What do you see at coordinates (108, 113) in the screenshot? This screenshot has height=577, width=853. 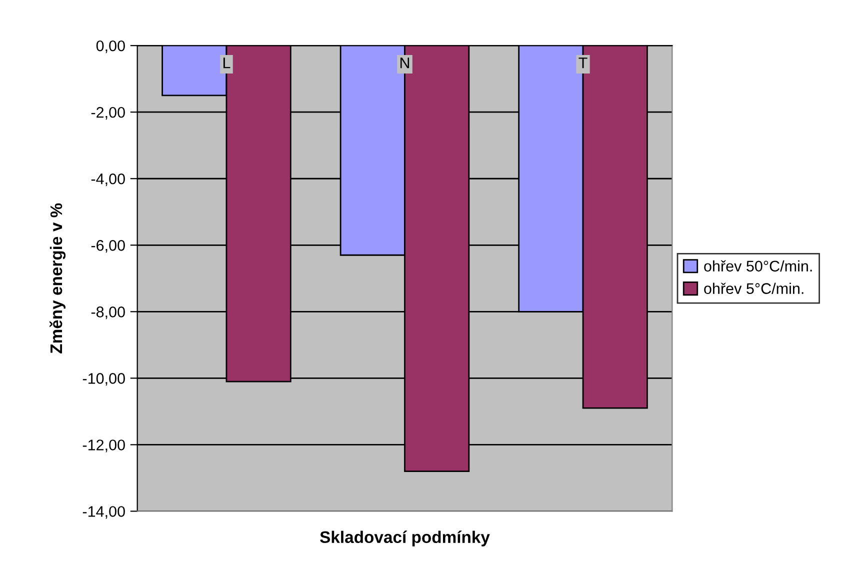 I see `y-tick-label: -2,00` at bounding box center [108, 113].